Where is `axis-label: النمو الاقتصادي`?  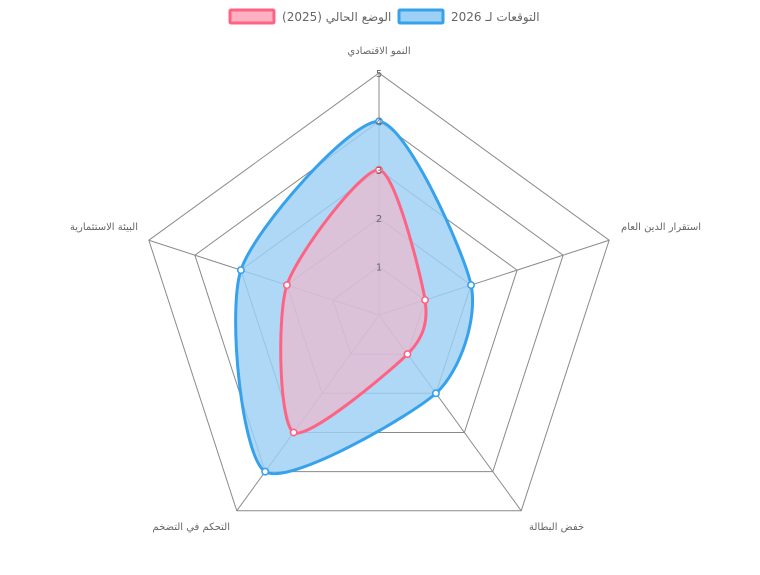
axis-label: النمو الاقتصادي is located at coordinates (378, 51).